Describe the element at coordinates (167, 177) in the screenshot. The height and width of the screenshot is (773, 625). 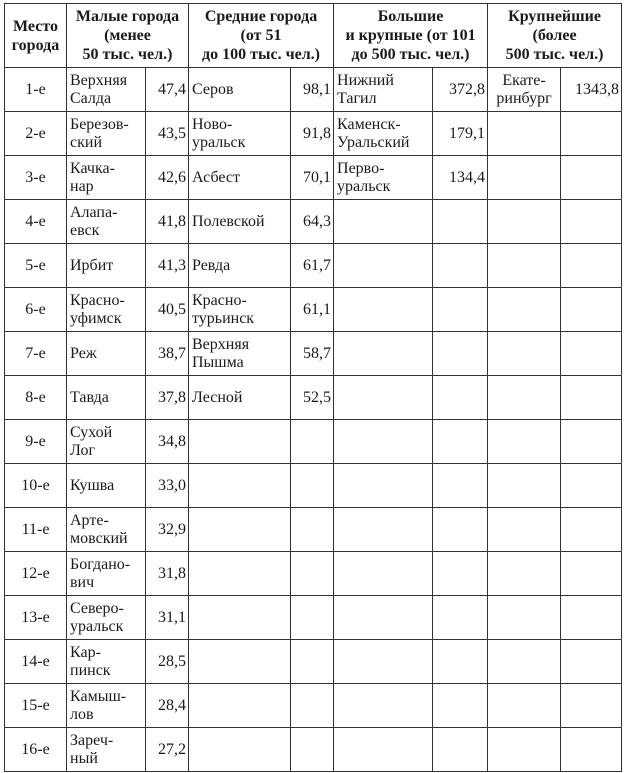
I see `cell-small-v: 42,6` at that location.